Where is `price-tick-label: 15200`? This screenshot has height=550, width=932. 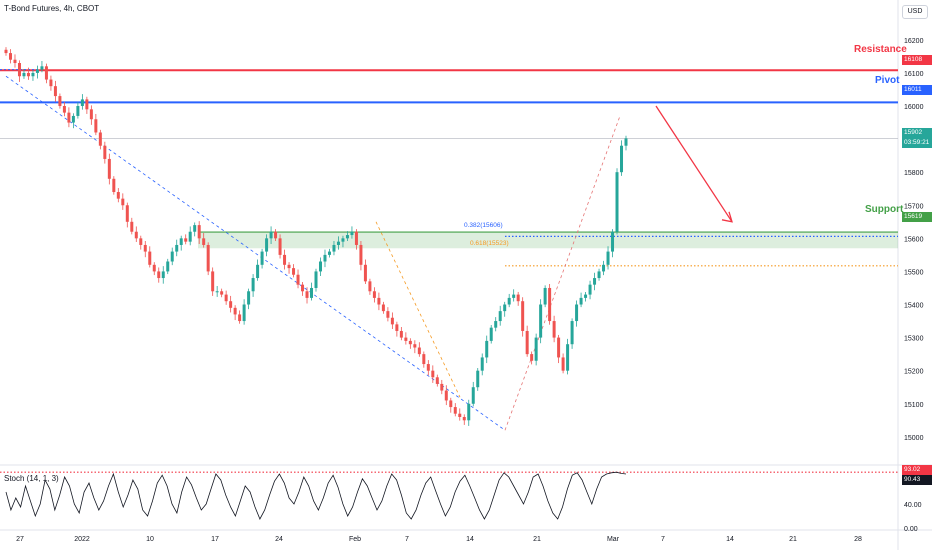 price-tick-label: 15200 is located at coordinates (914, 372).